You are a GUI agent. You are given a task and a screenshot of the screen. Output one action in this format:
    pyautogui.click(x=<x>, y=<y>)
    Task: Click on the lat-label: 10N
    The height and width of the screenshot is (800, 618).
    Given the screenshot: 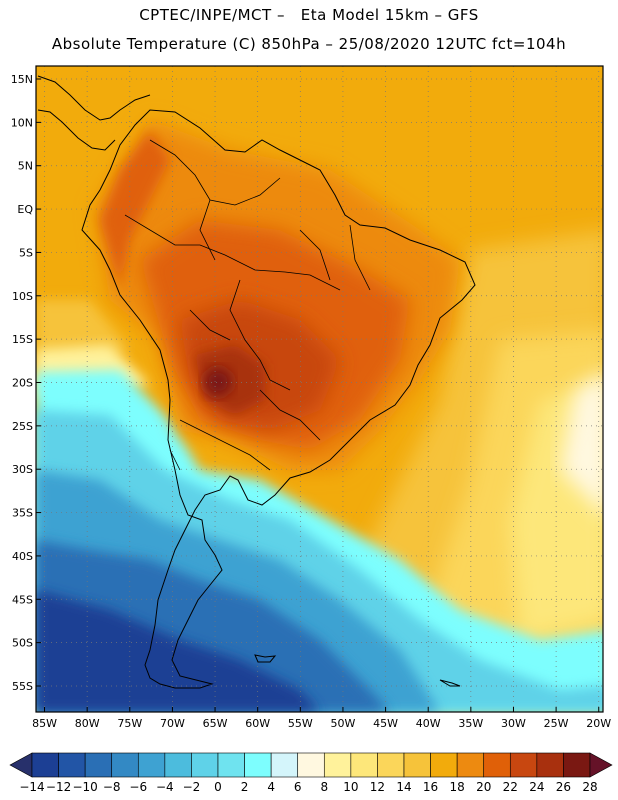 What is the action you would take?
    pyautogui.click(x=22, y=122)
    